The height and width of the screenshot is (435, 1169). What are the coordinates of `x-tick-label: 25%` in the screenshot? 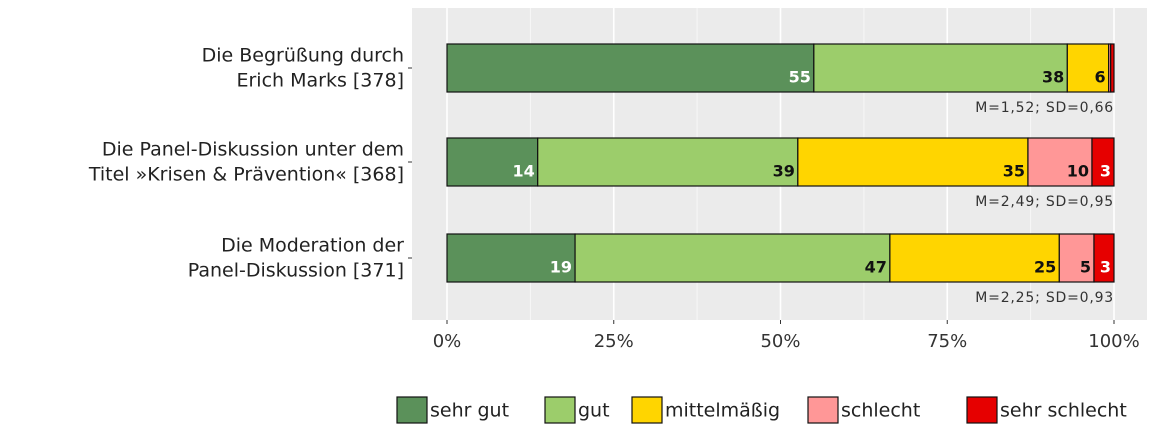 It's located at (614, 341).